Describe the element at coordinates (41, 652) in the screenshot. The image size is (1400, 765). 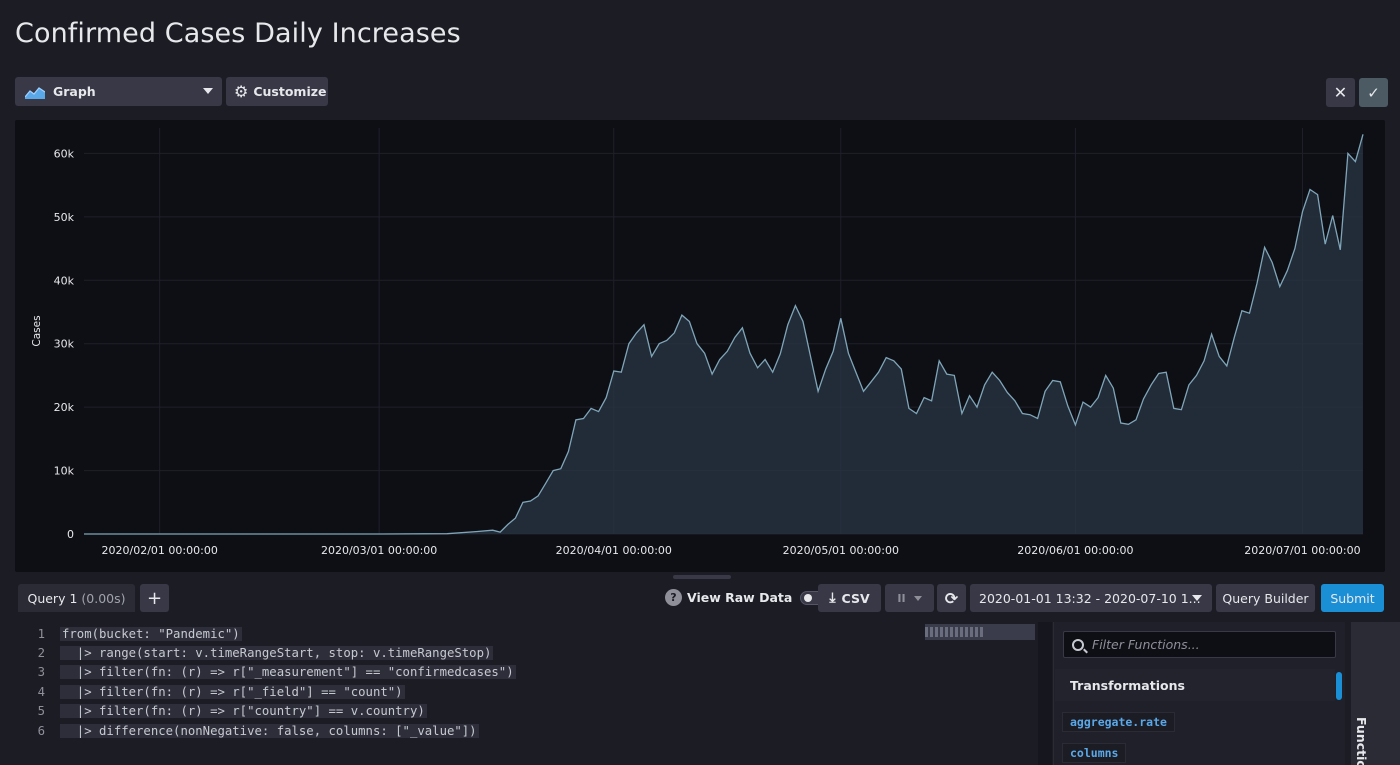
I see `line-number: 2` at that location.